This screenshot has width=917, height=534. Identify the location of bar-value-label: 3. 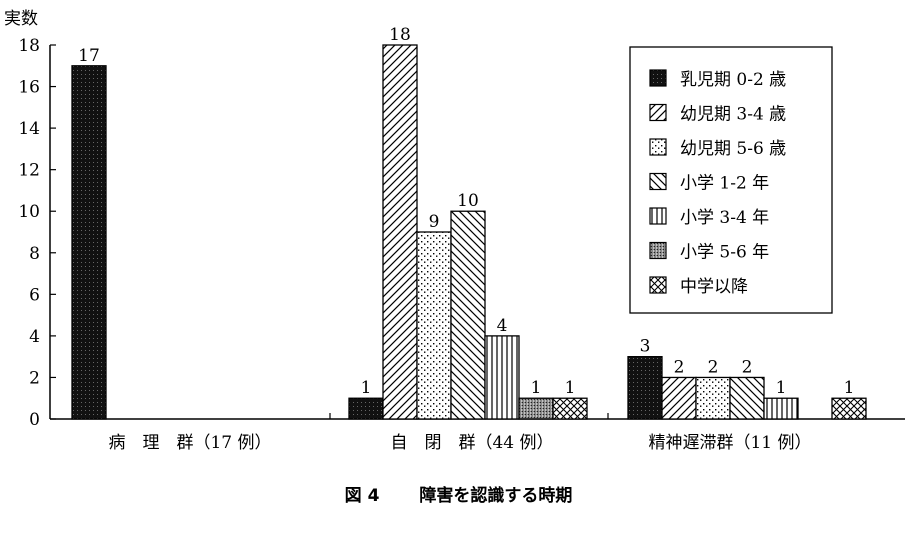
(645, 347).